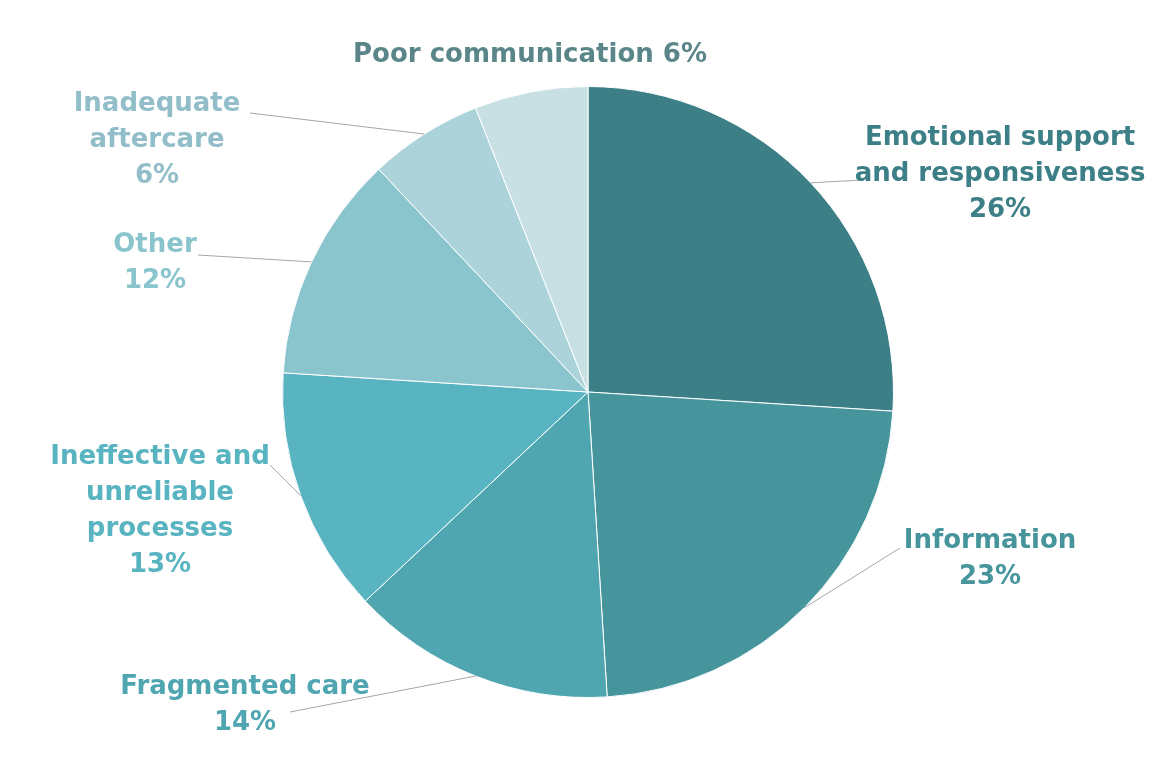 This screenshot has width=1160, height=764. Describe the element at coordinates (1000, 207) in the screenshot. I see `data-label: 26%` at that location.